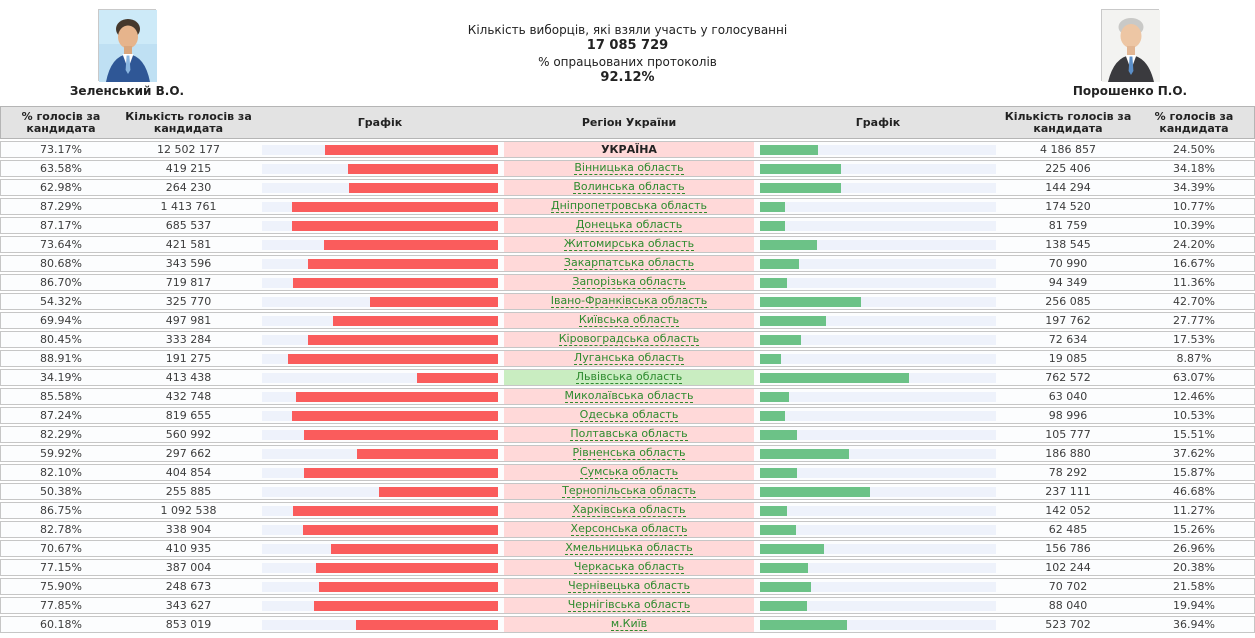 This screenshot has width=1255, height=638. What do you see at coordinates (188, 624) in the screenshot?
I see `zelensky-votes: 853 019` at bounding box center [188, 624].